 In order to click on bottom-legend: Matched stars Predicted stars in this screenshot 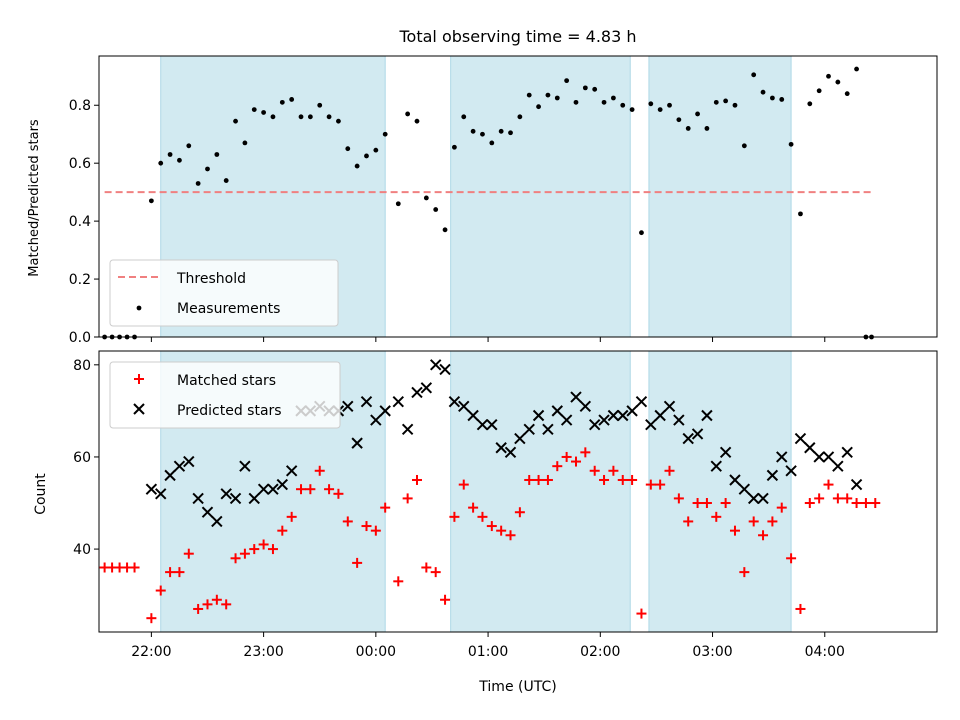, I will do `click(225, 395)`.